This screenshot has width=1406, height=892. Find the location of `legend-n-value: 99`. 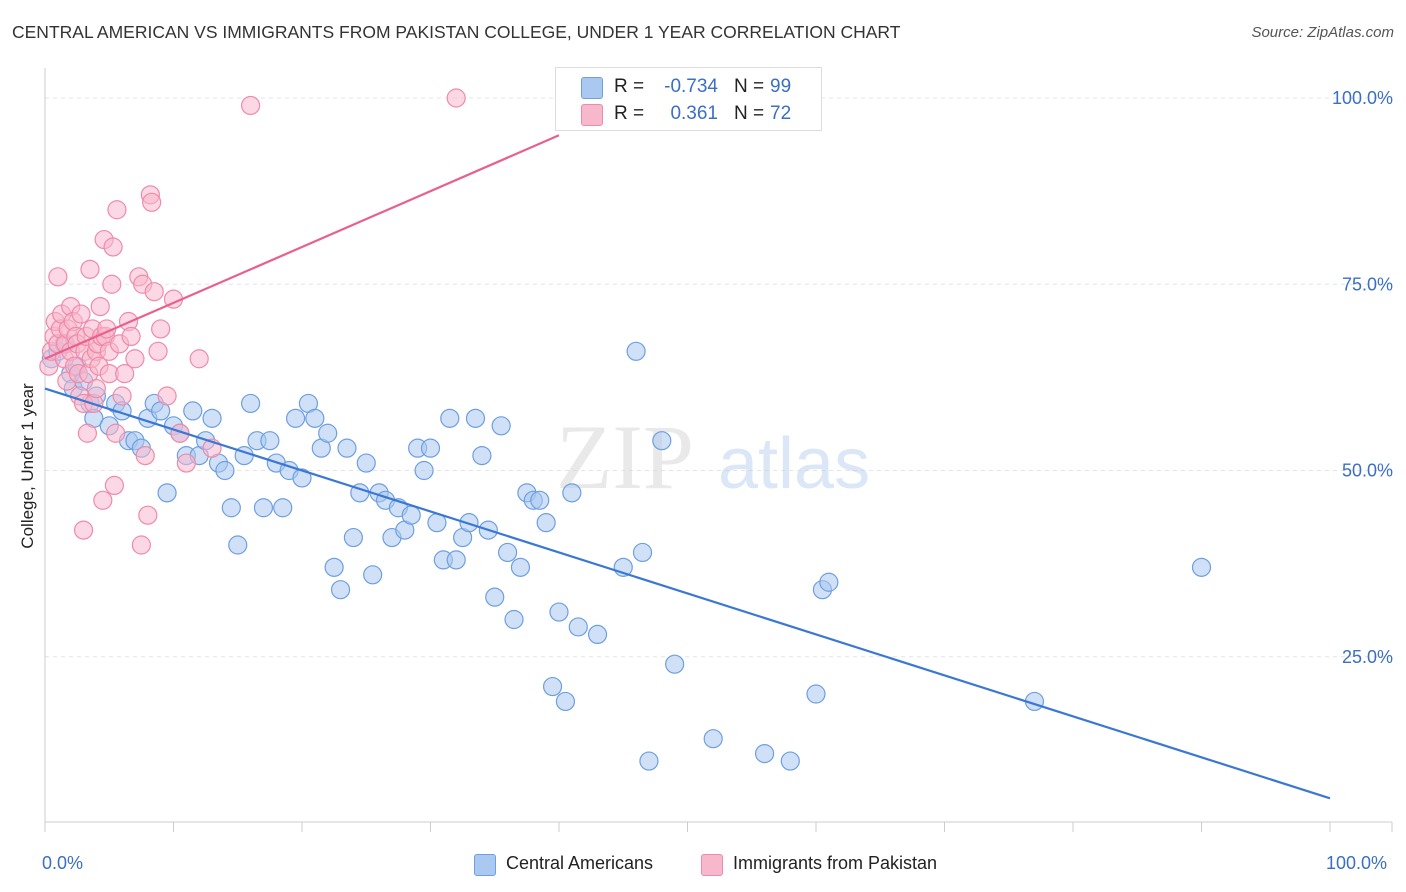

legend-n-value: 99 is located at coordinates (781, 86).